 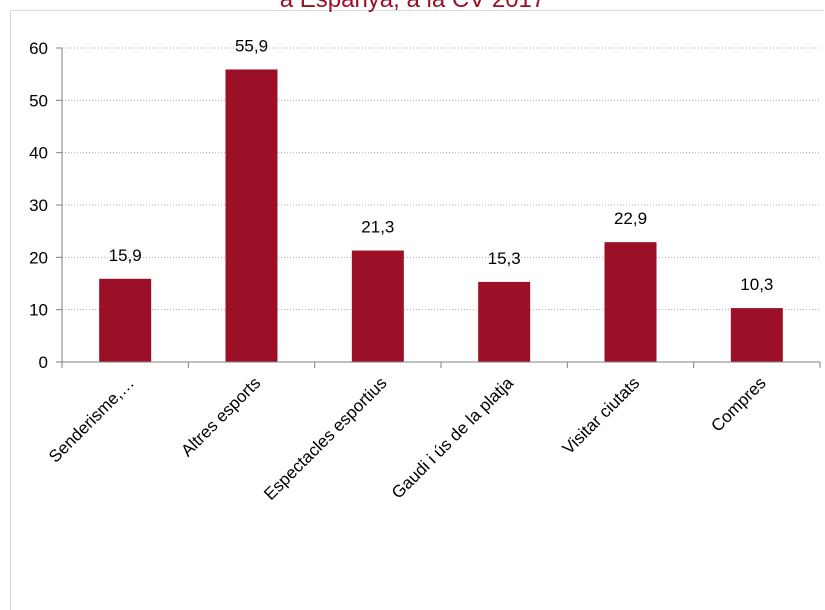 What do you see at coordinates (43, 362) in the screenshot?
I see `y-tick-label: 0` at bounding box center [43, 362].